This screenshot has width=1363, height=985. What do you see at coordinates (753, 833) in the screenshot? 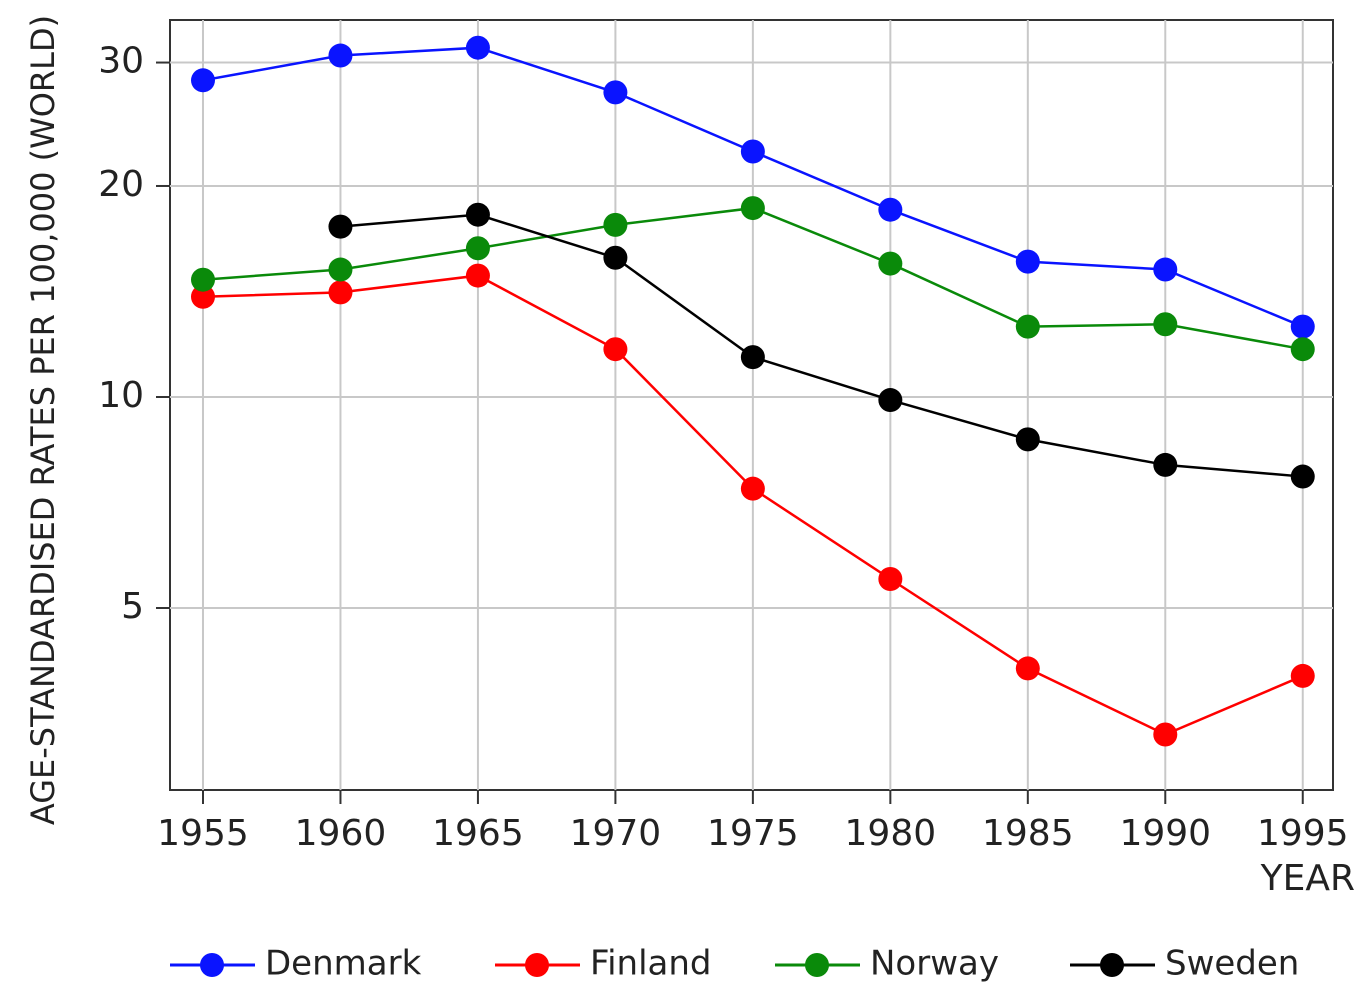
I see `x-tick-label: 1975` at bounding box center [753, 833].